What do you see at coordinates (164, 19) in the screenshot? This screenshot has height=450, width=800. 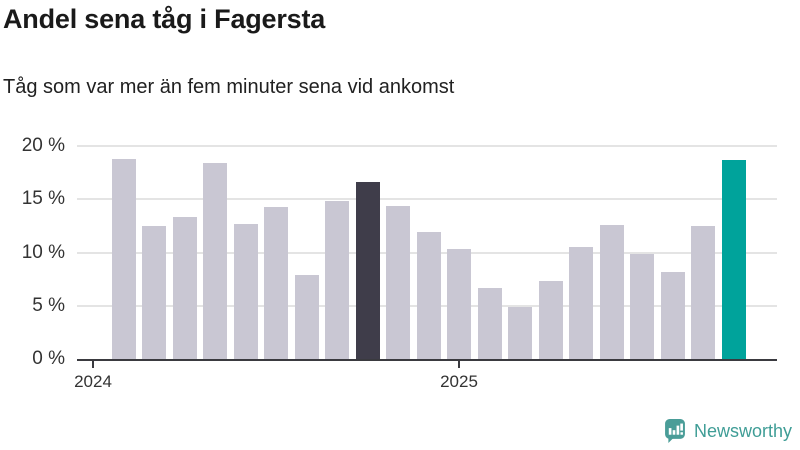 I see `chart-title: Andel sena tåg i Fagersta` at bounding box center [164, 19].